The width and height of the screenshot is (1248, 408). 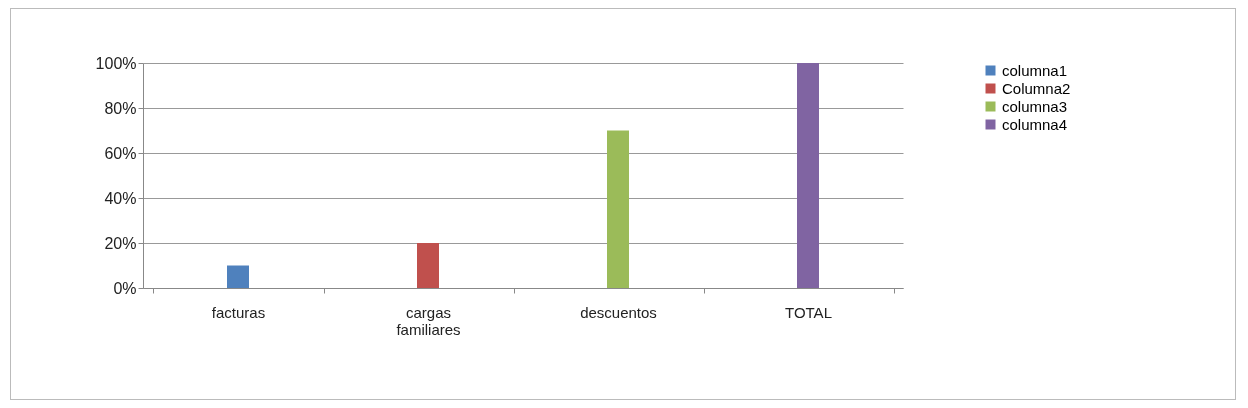 What do you see at coordinates (618, 312) in the screenshot?
I see `x-tick-label: descuentos` at bounding box center [618, 312].